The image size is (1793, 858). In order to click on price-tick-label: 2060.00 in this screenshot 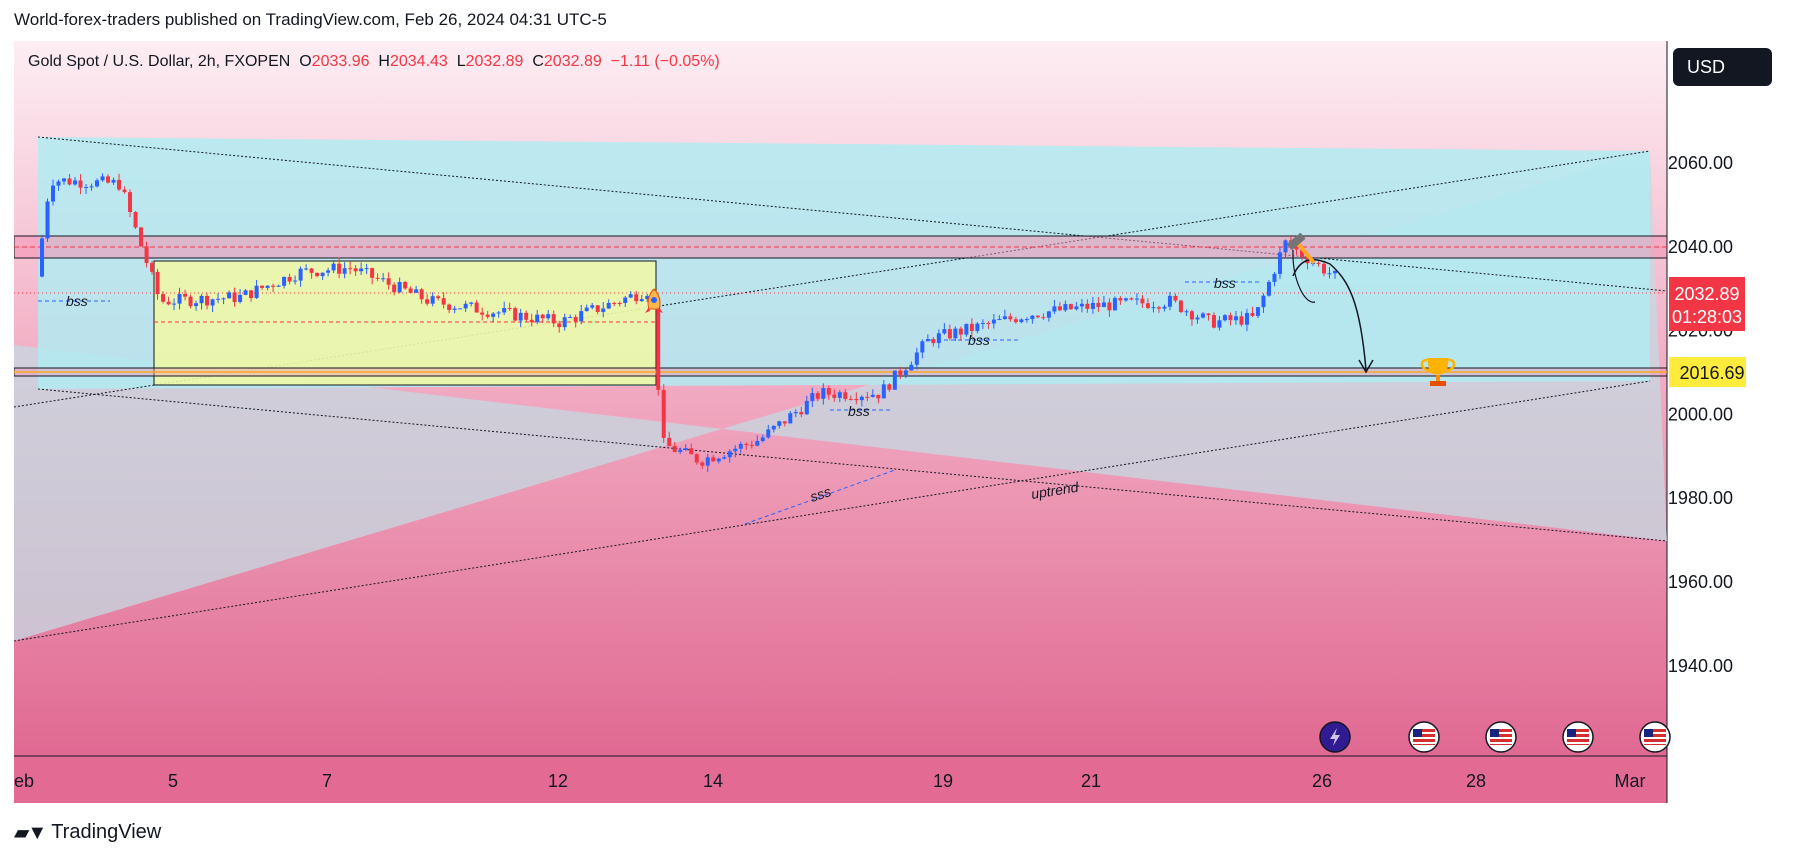, I will do `click(1700, 163)`.